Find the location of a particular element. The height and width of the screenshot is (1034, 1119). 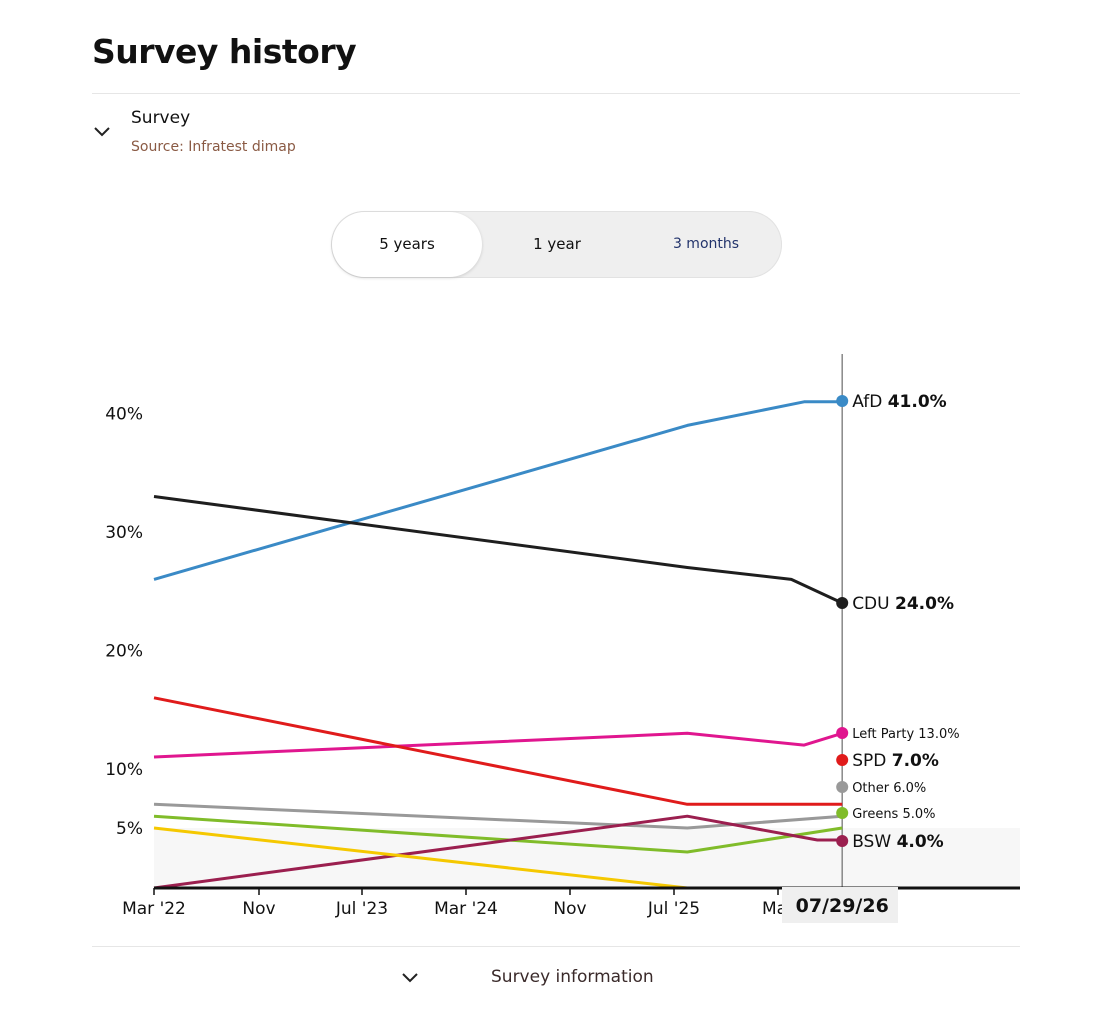

x-tick-label: Jul '23 is located at coordinates (361, 909).